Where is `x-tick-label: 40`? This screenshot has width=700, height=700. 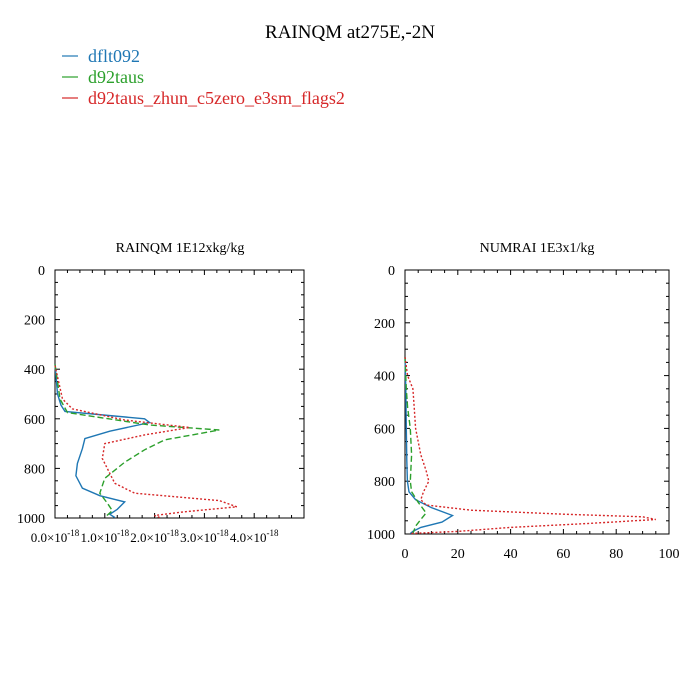
x-tick-label: 40 is located at coordinates (511, 554).